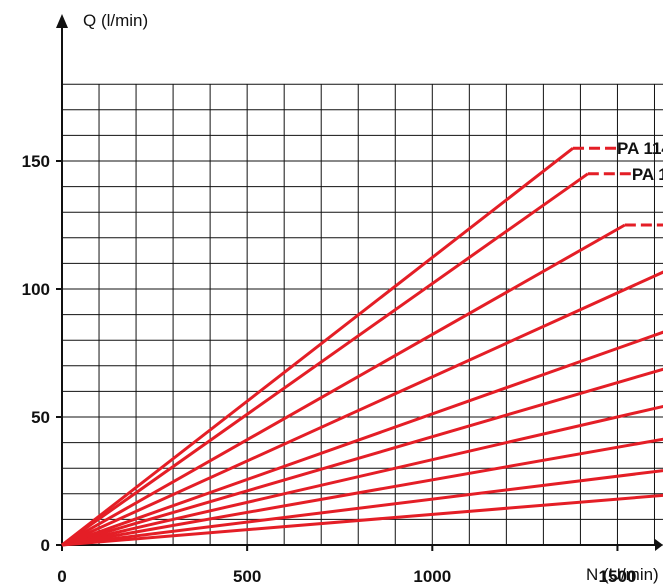 The height and width of the screenshot is (588, 663). I want to click on series-label: PA 100, so click(647, 174).